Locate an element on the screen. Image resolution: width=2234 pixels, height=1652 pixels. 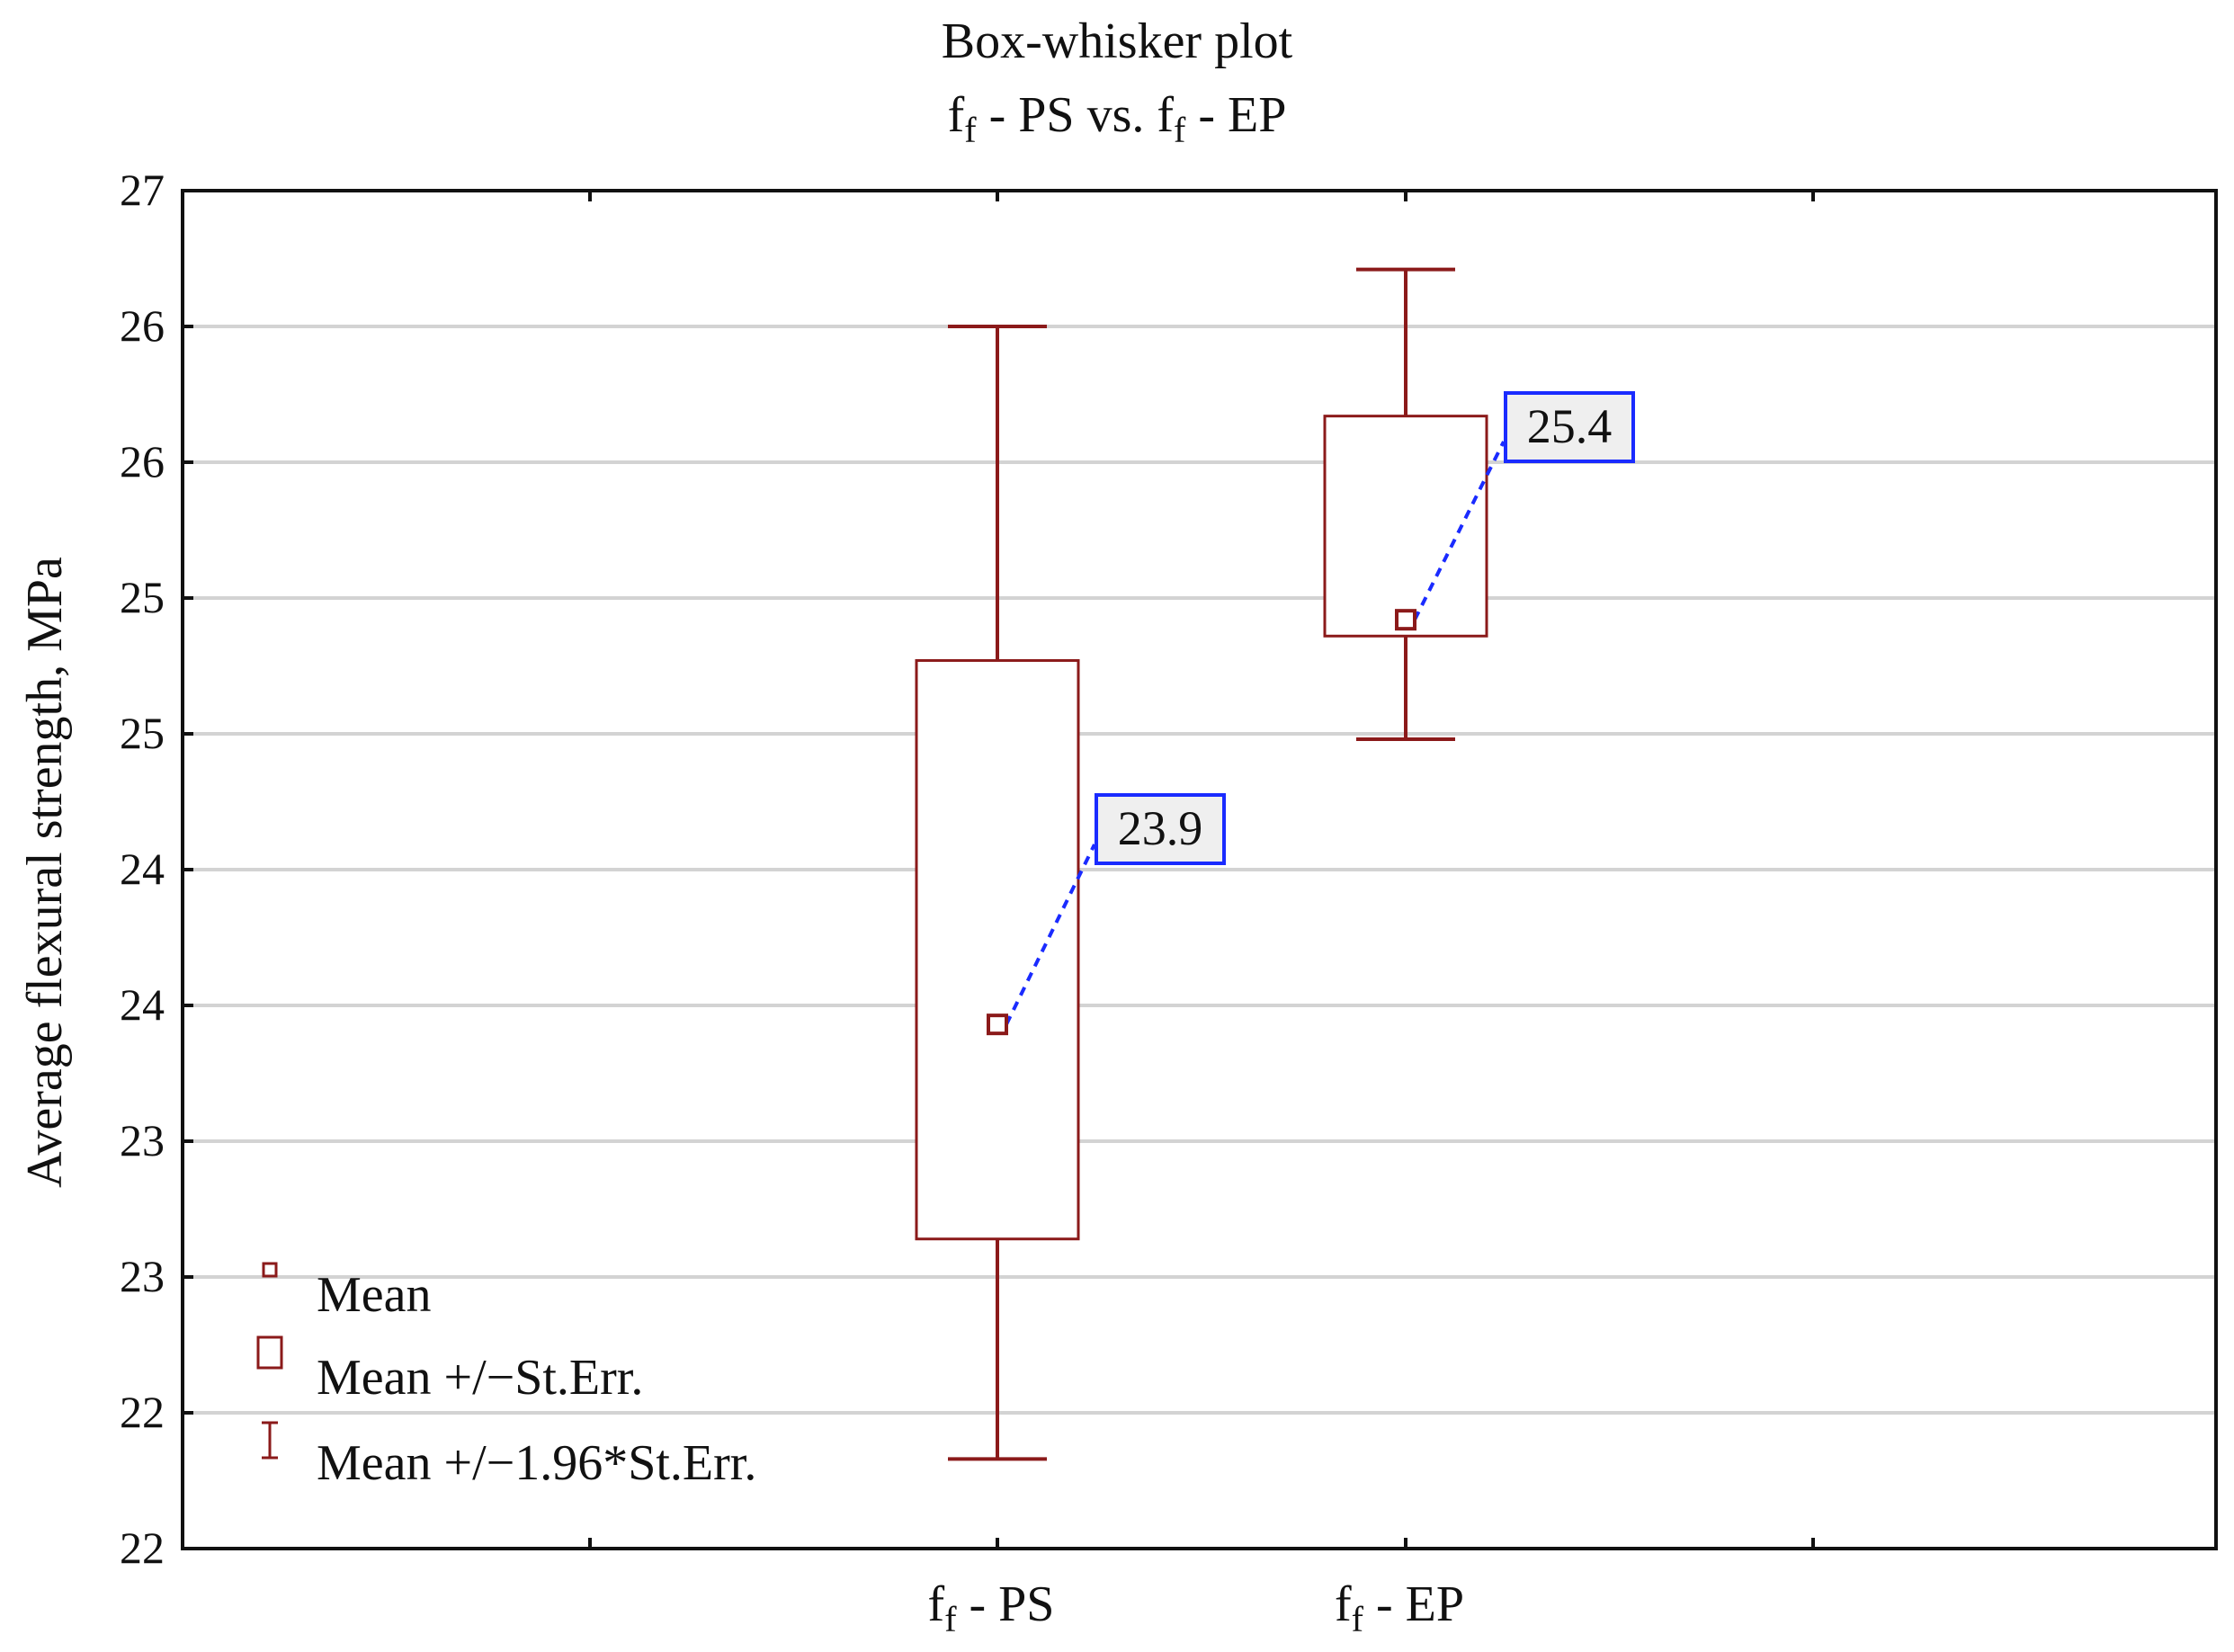
subtitle-left-sub: f is located at coordinates (970, 130).